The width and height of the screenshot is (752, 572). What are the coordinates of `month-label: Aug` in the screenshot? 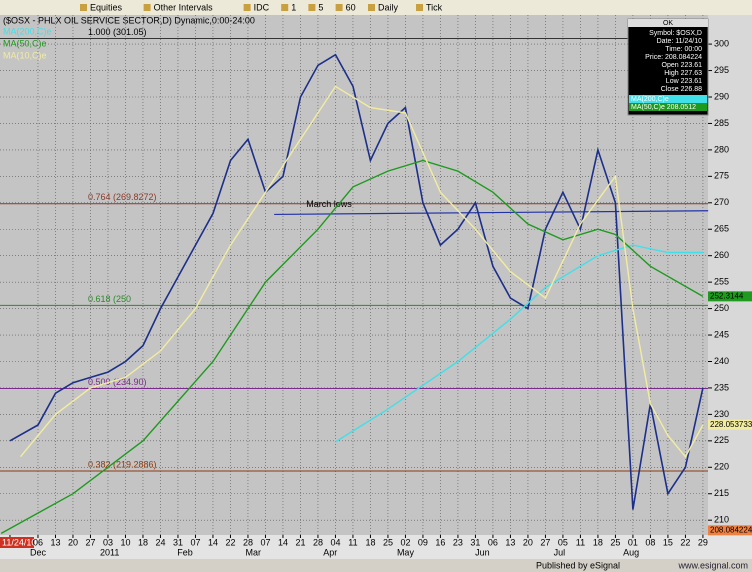 It's located at (631, 552).